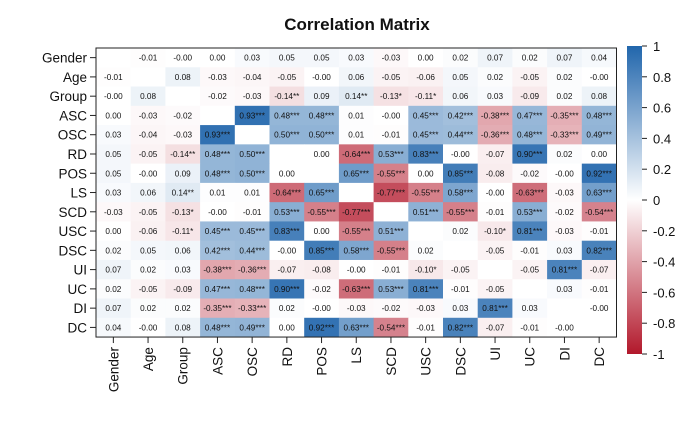 This screenshot has height=437, width=700. I want to click on cell-value-label: -0.06, so click(148, 231).